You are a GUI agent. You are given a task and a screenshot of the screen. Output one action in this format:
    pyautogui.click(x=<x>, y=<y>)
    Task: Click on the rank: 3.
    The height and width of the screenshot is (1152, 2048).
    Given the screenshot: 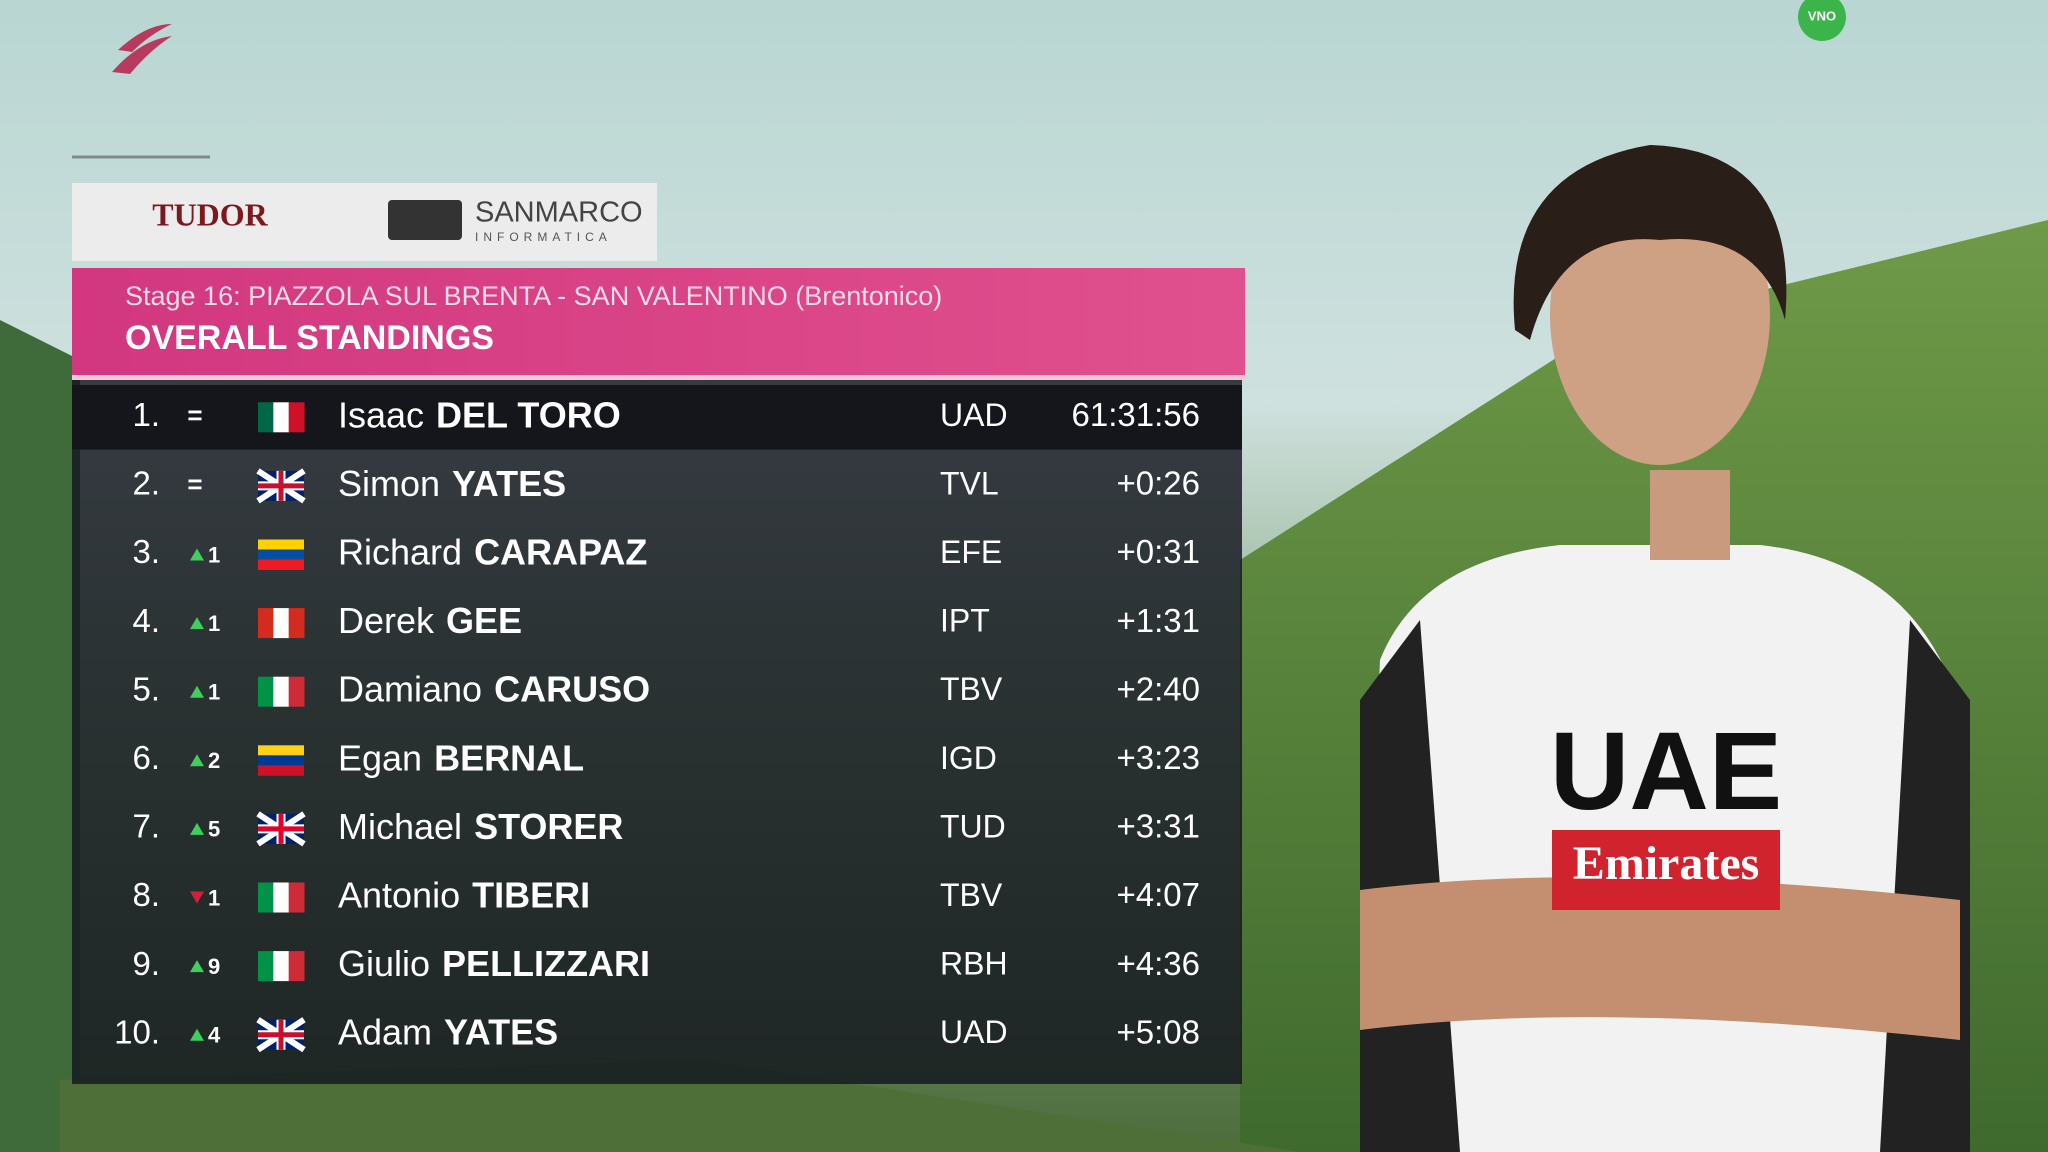 What is the action you would take?
    pyautogui.click(x=146, y=551)
    